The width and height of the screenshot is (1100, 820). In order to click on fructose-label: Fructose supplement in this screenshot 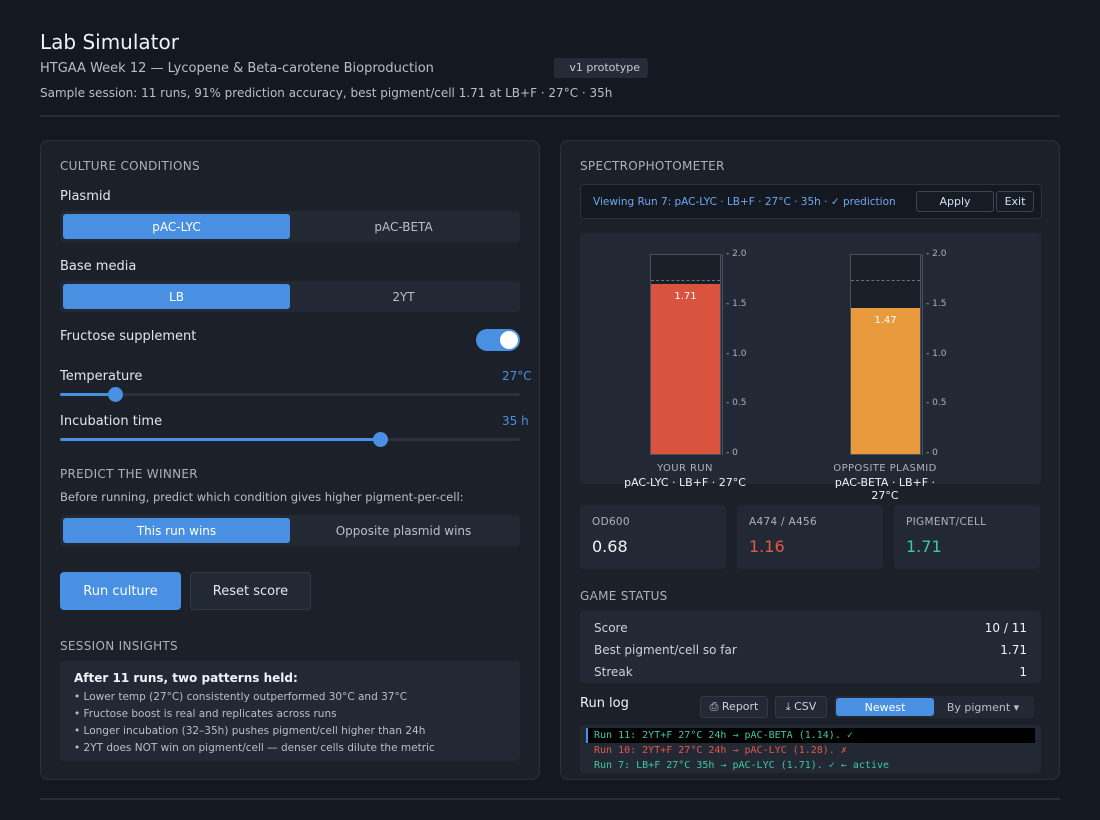, I will do `click(128, 336)`.